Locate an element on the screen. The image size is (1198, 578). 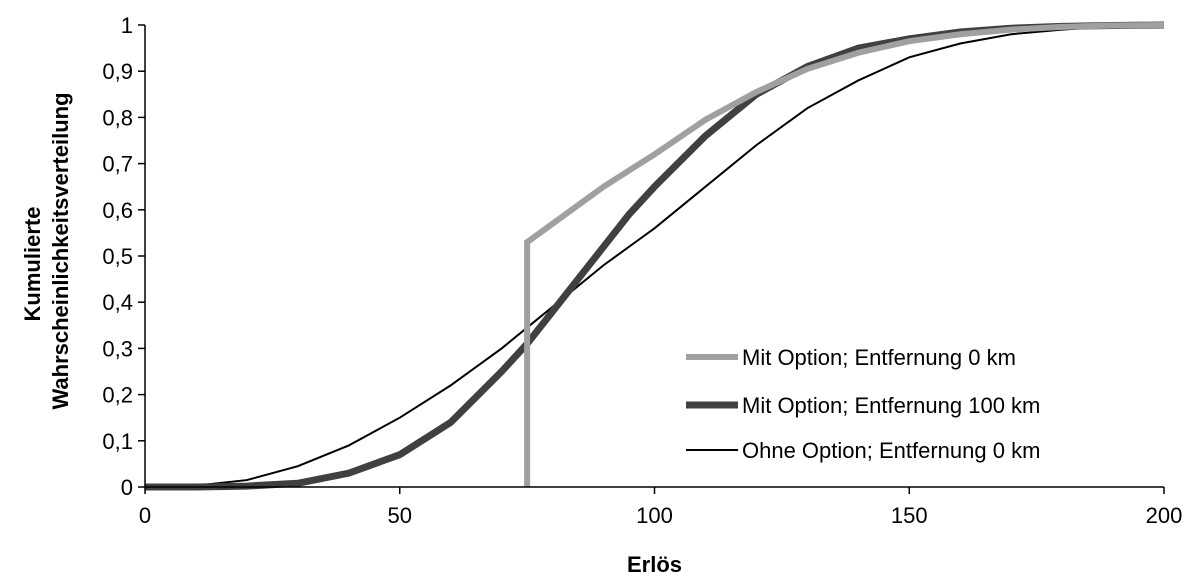
x-tick-label: 200 is located at coordinates (1164, 515).